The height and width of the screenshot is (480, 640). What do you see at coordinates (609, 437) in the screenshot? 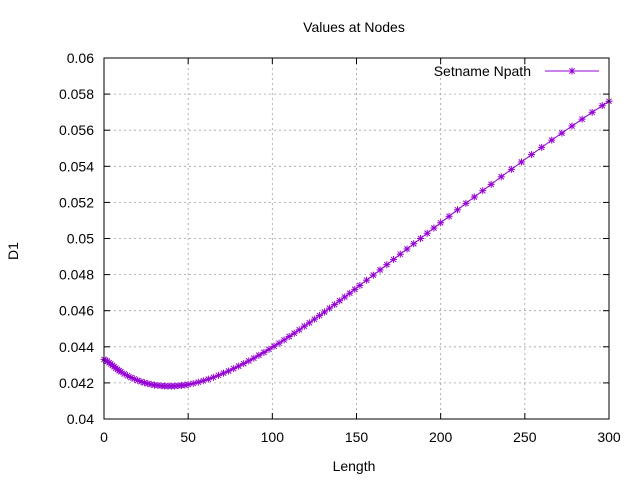
I see `x-tick-label: 300` at bounding box center [609, 437].